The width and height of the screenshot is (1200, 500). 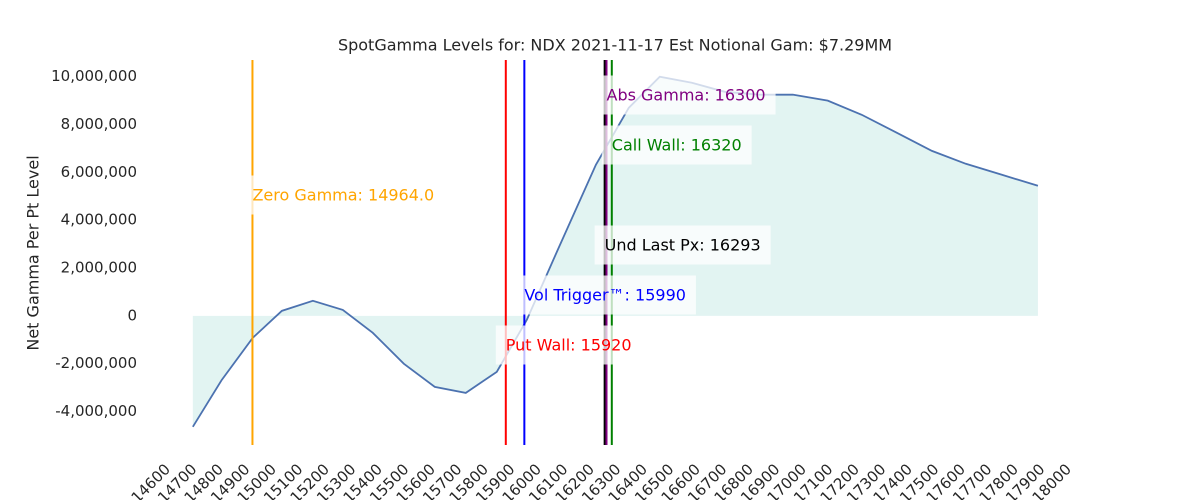 I want to click on y-tick-label: 4,000,000, so click(x=99, y=220).